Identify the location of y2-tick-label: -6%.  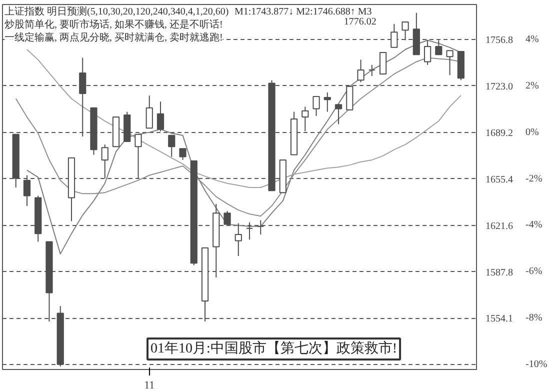
(534, 272).